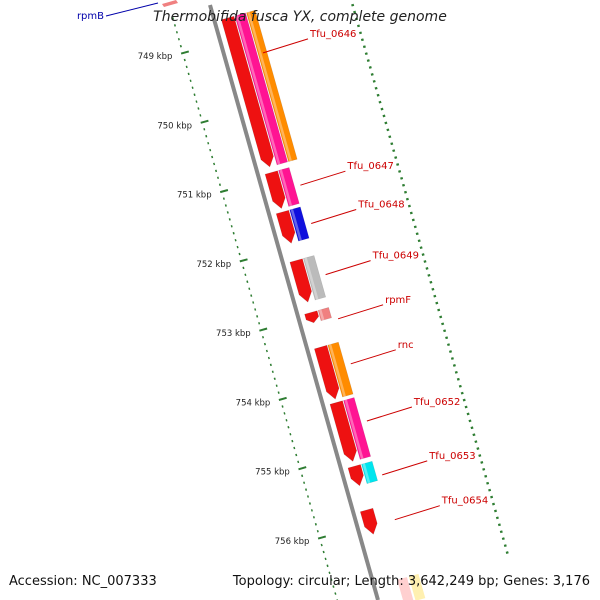 This screenshot has width=600, height=600. I want to click on gene-tfu-0652-leader, so click(389, 414).